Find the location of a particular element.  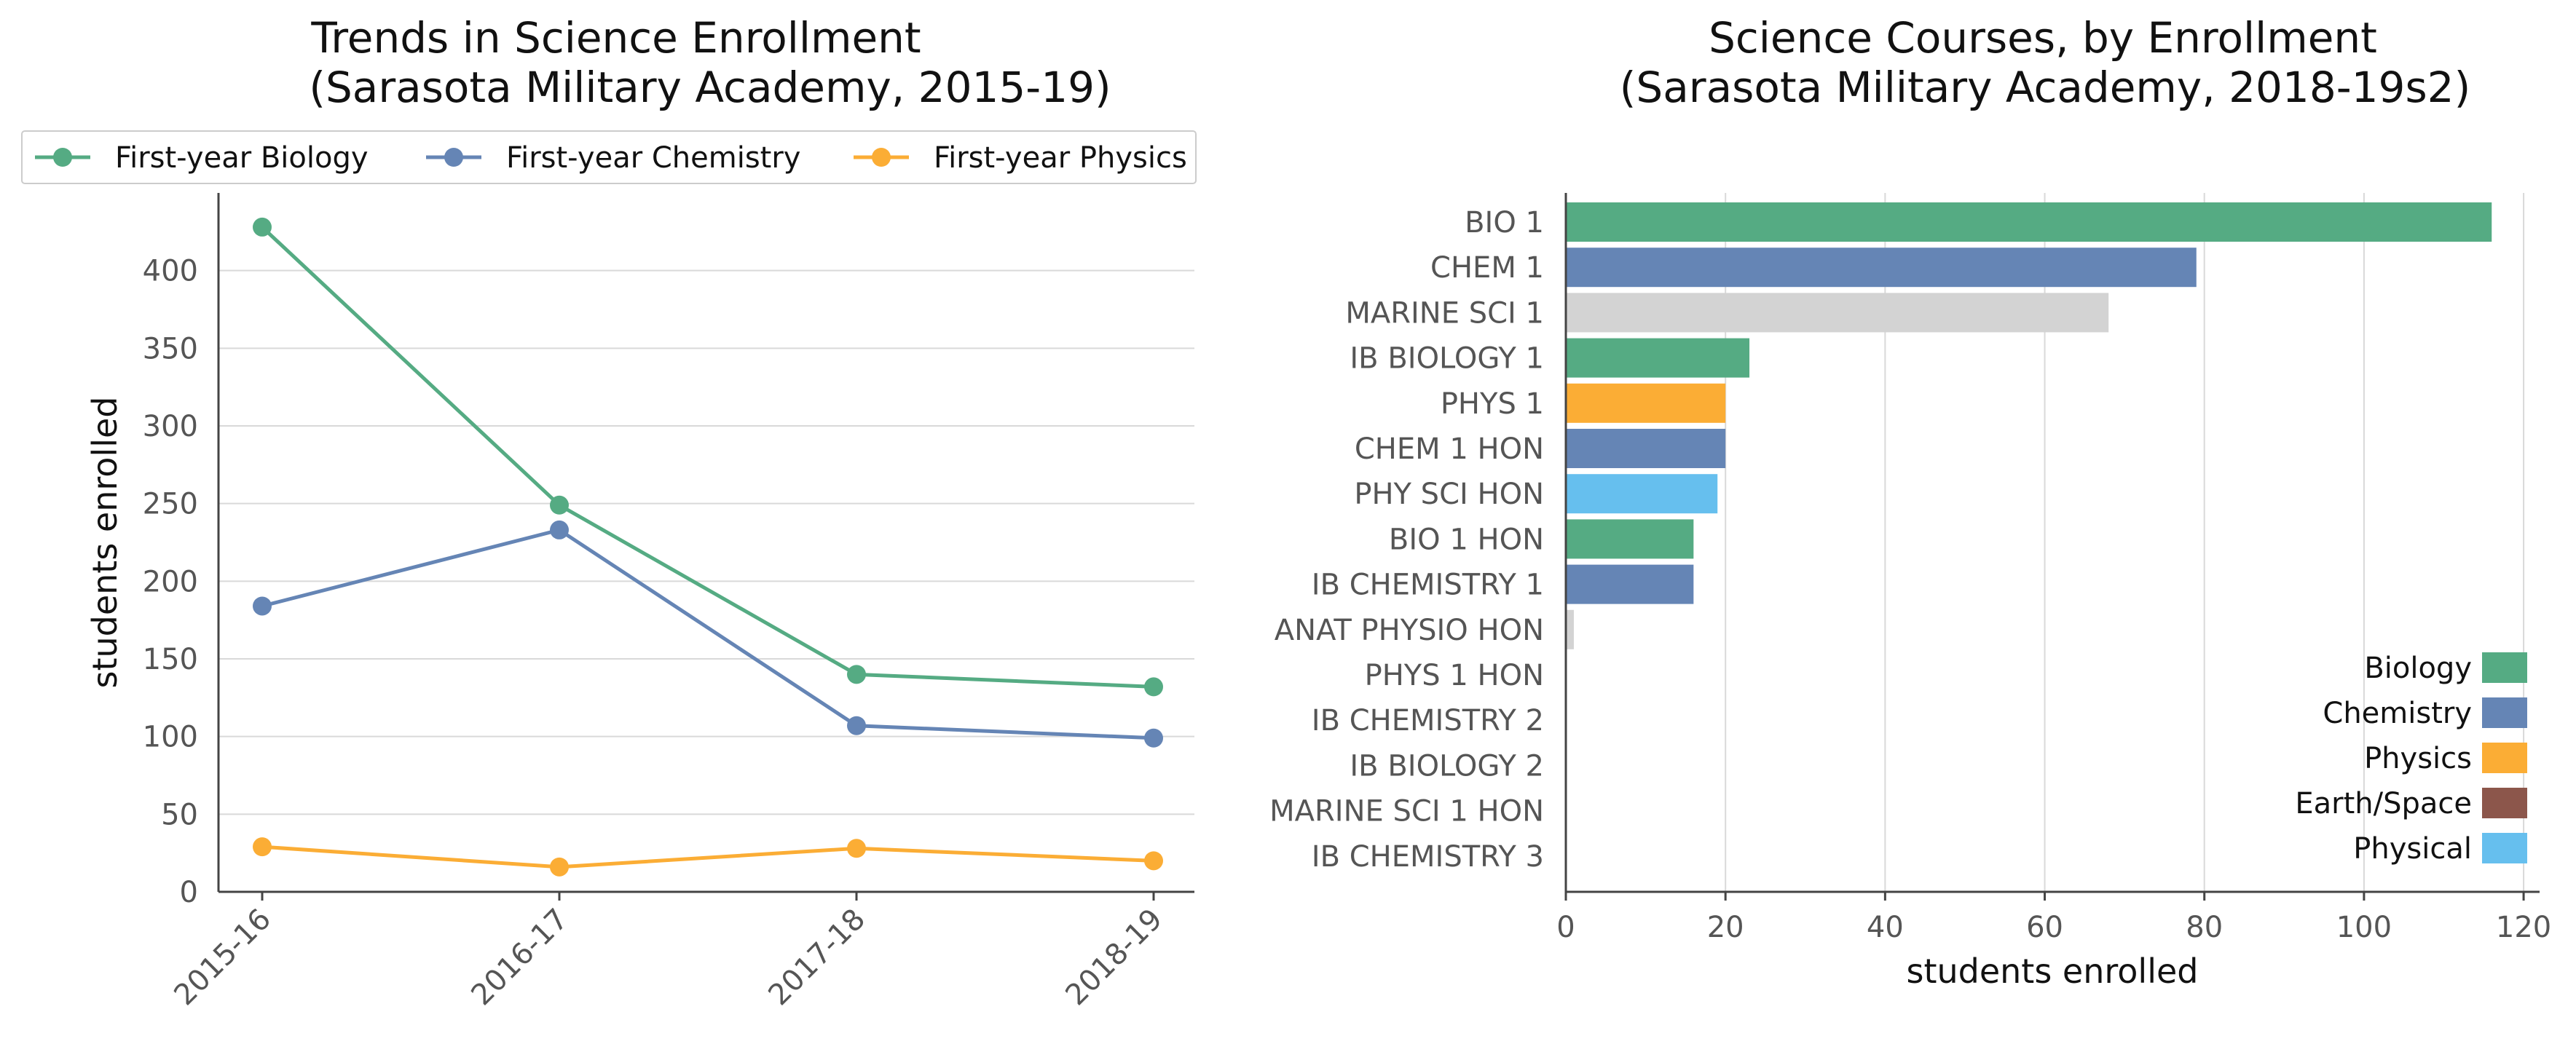

category-label: CHEM 1 HON is located at coordinates (1449, 449).